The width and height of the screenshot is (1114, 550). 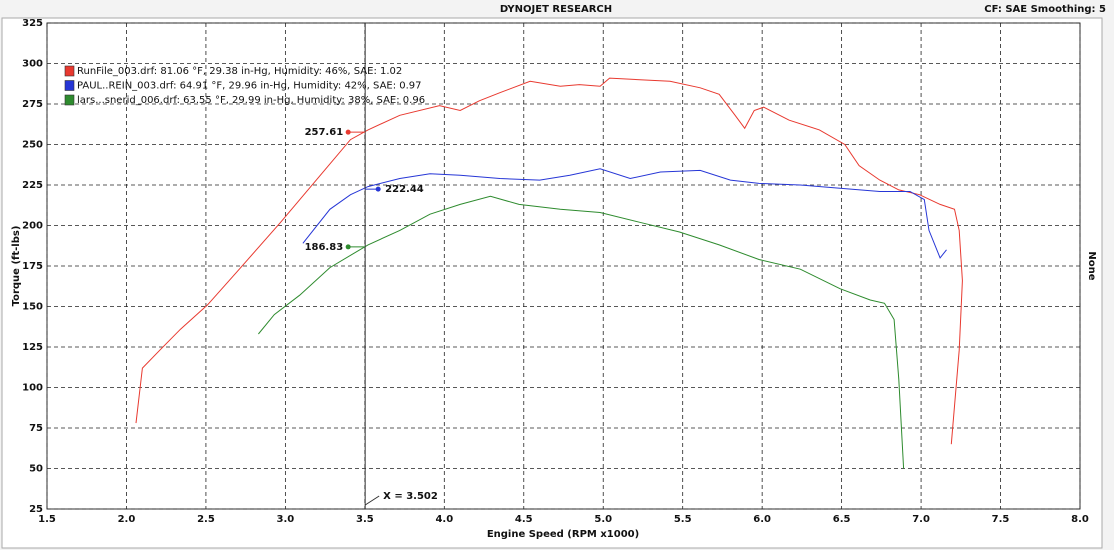 I want to click on y-tick-label: 300, so click(x=32, y=64).